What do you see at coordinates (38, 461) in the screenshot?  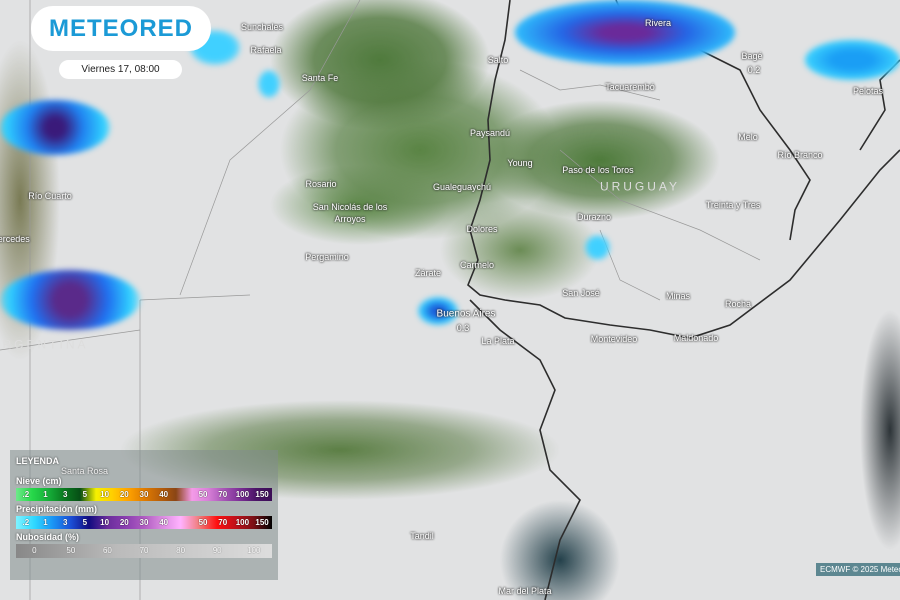 I see `legend-title: LEYENDA` at bounding box center [38, 461].